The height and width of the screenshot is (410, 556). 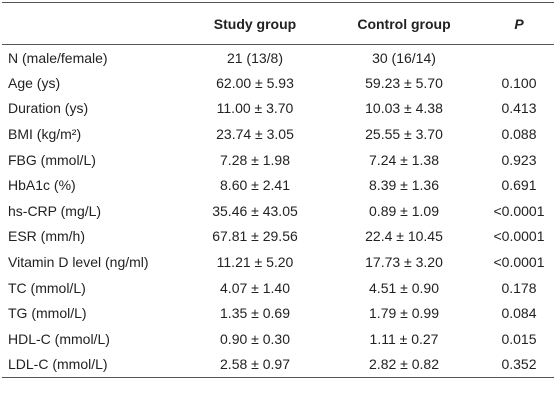 What do you see at coordinates (48, 108) in the screenshot?
I see `row-label: Duration (ys)` at bounding box center [48, 108].